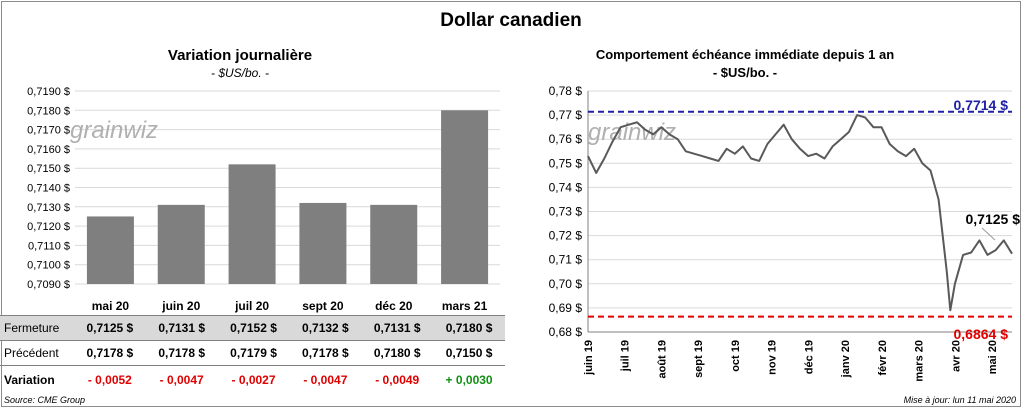  Describe the element at coordinates (109, 379) in the screenshot. I see `table-cell: - 0,0052` at that location.